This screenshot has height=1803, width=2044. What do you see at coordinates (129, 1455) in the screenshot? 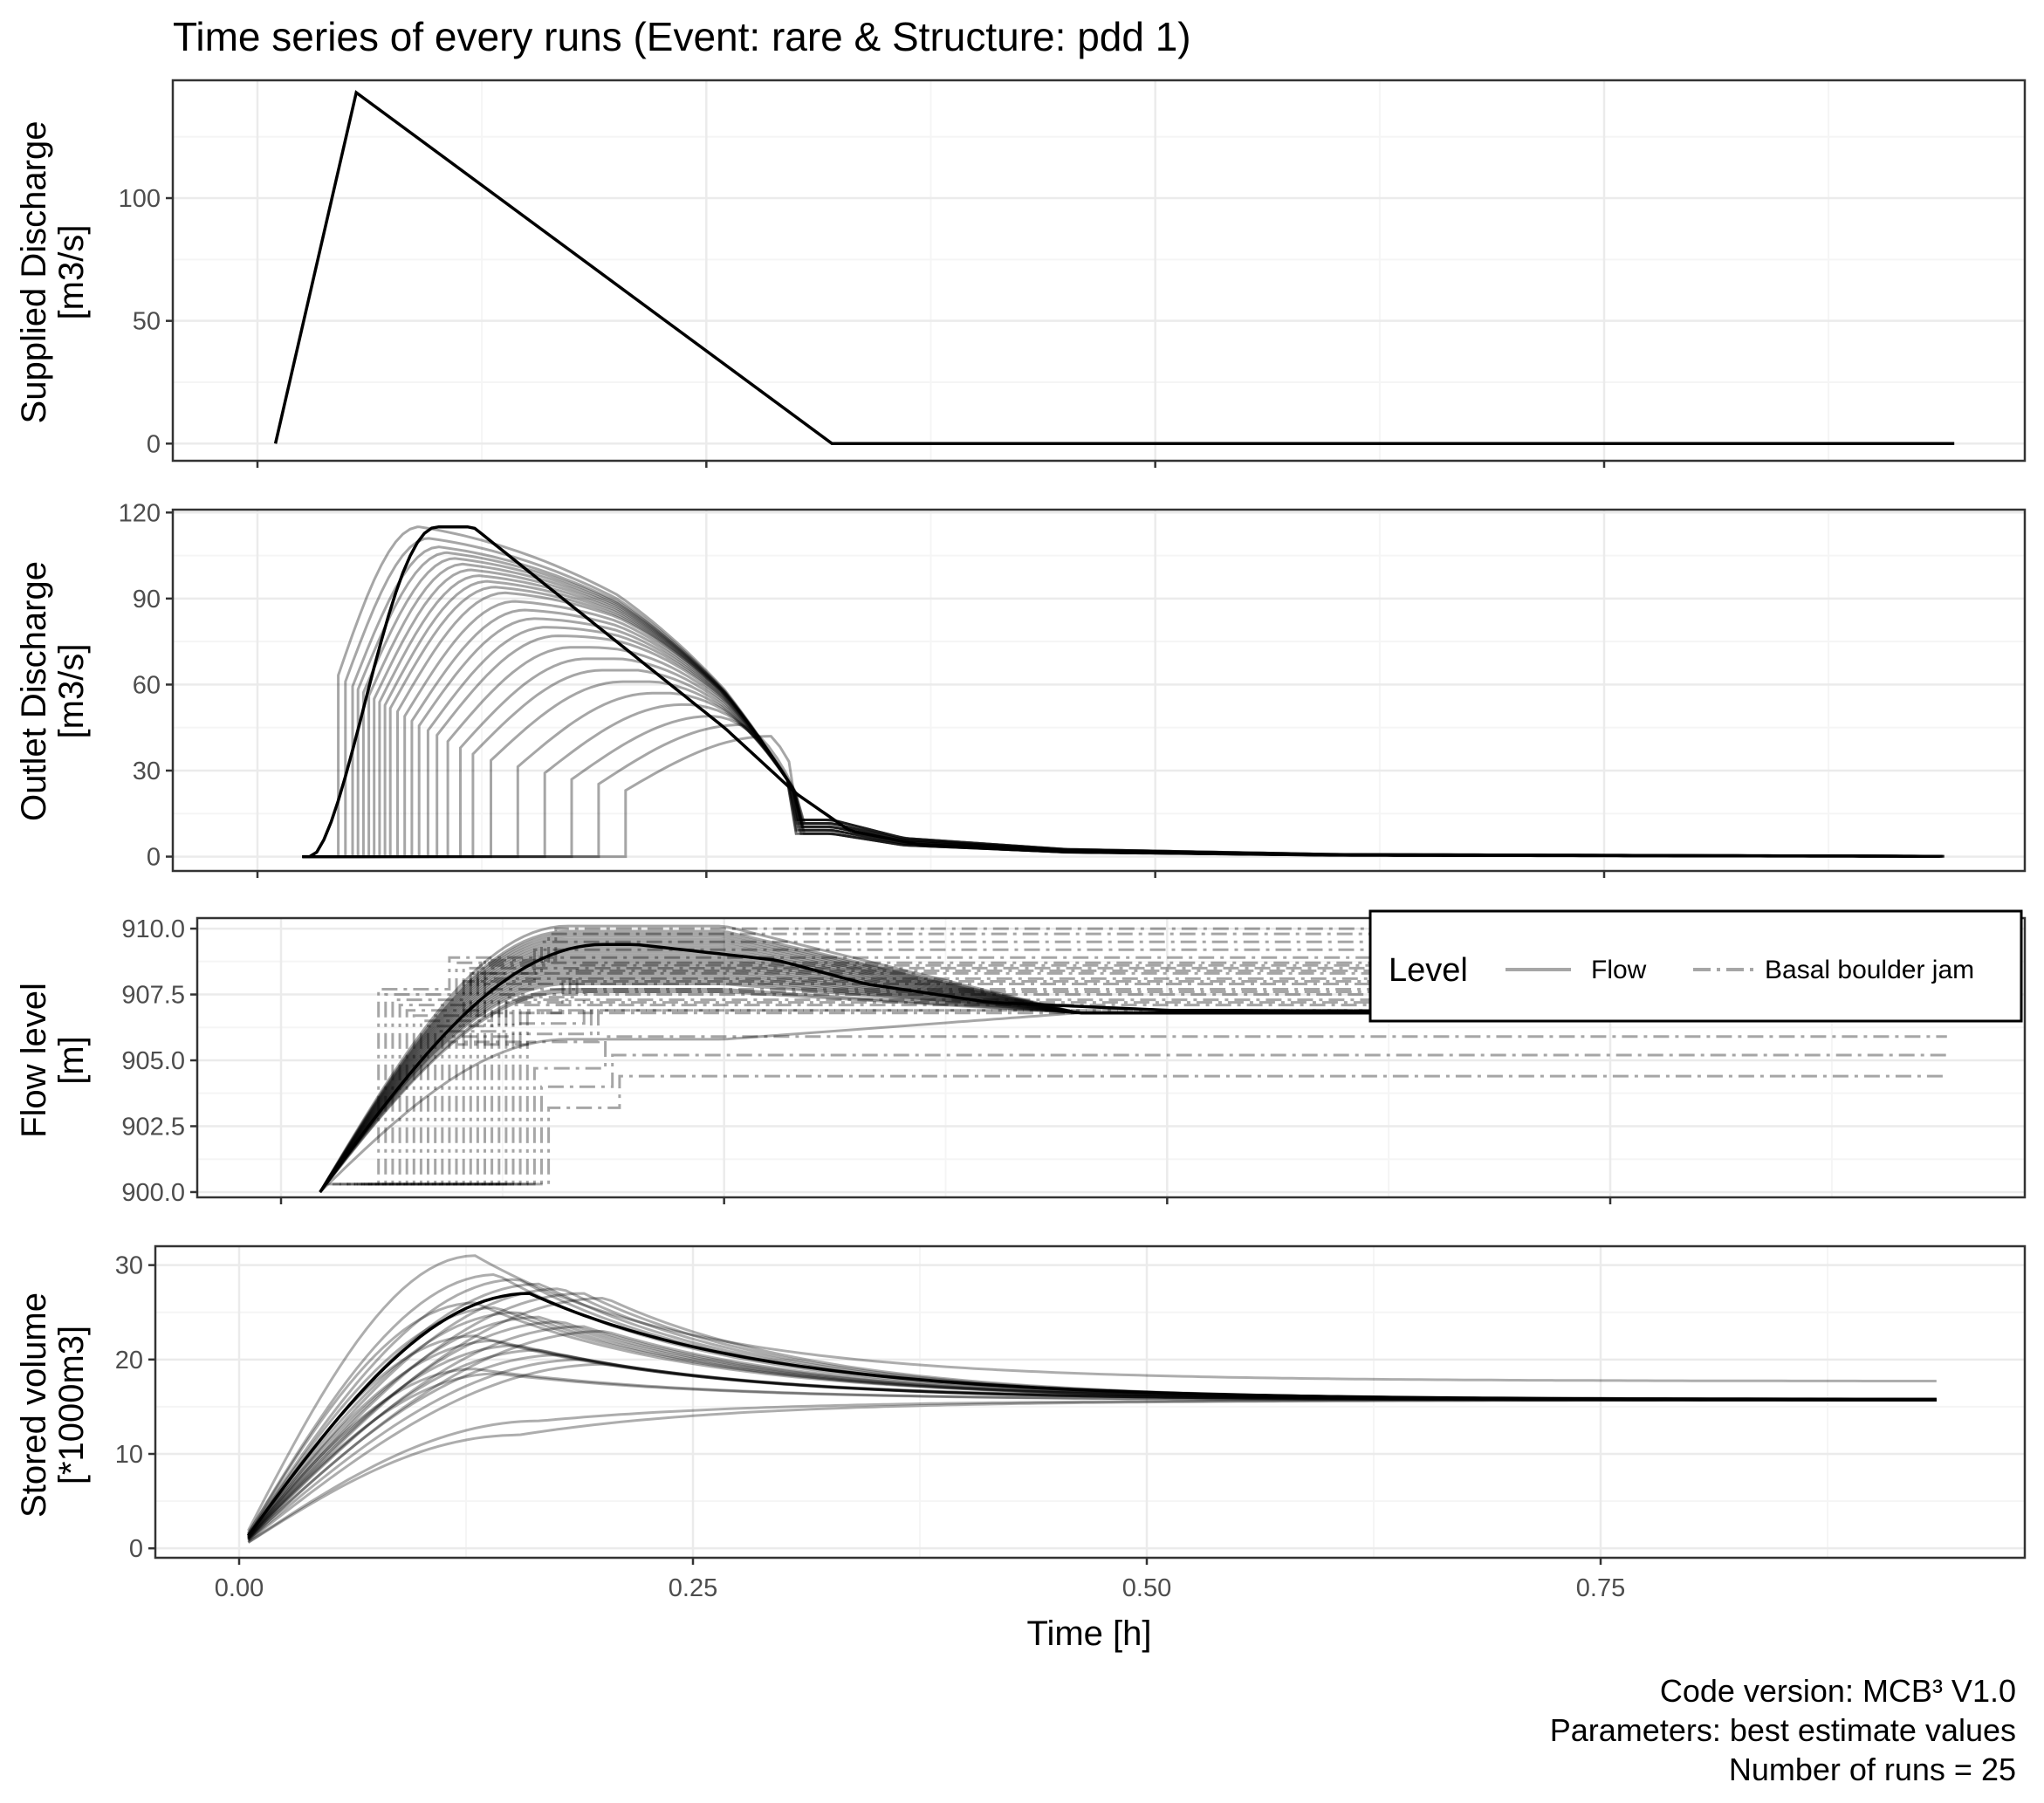
I see `y-tick-label: 10` at bounding box center [129, 1455].